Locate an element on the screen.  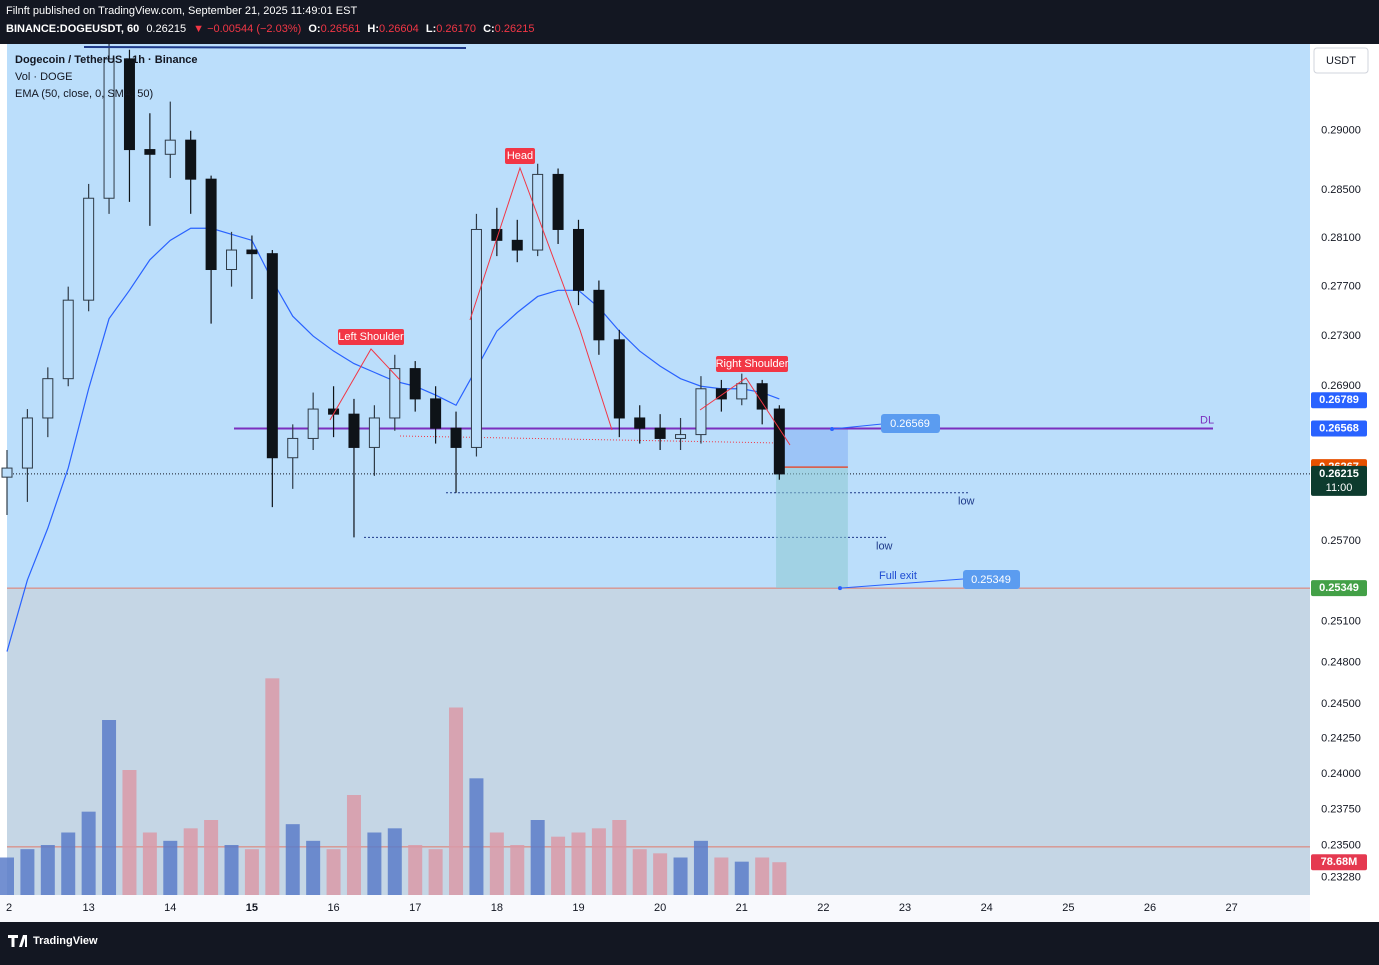
volume-label-box is located at coordinates (1339, 862).